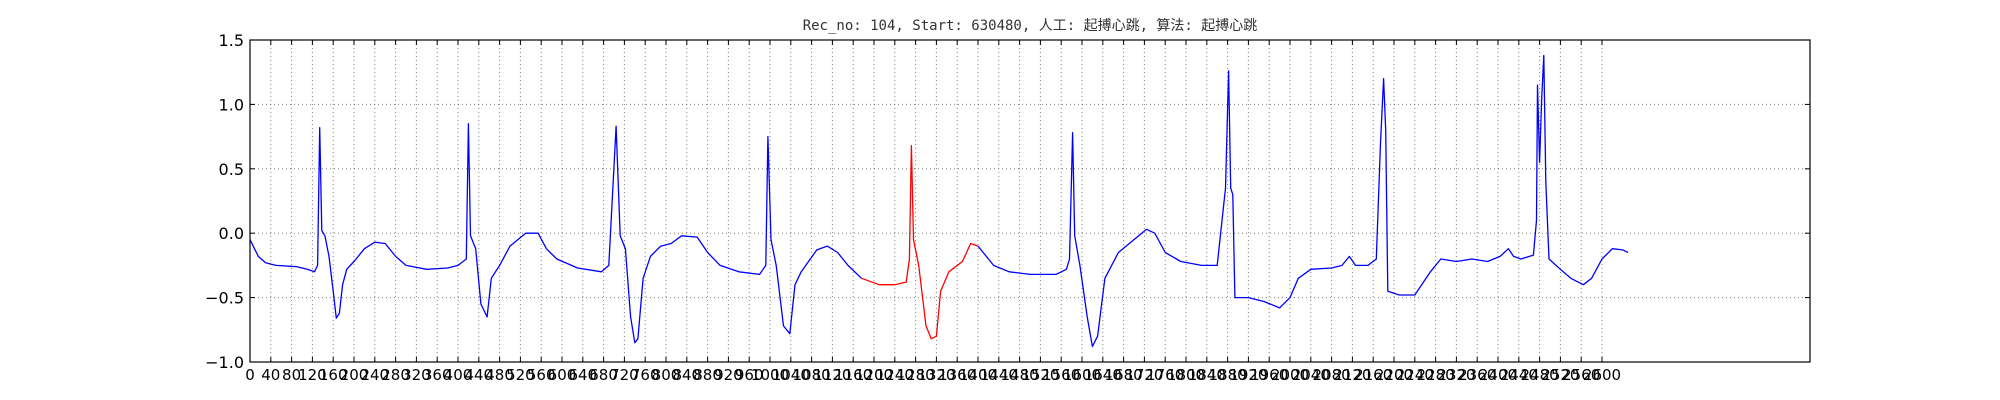 This screenshot has height=400, width=2000. Describe the element at coordinates (231, 233) in the screenshot. I see `y-tick-label: 0.0` at that location.